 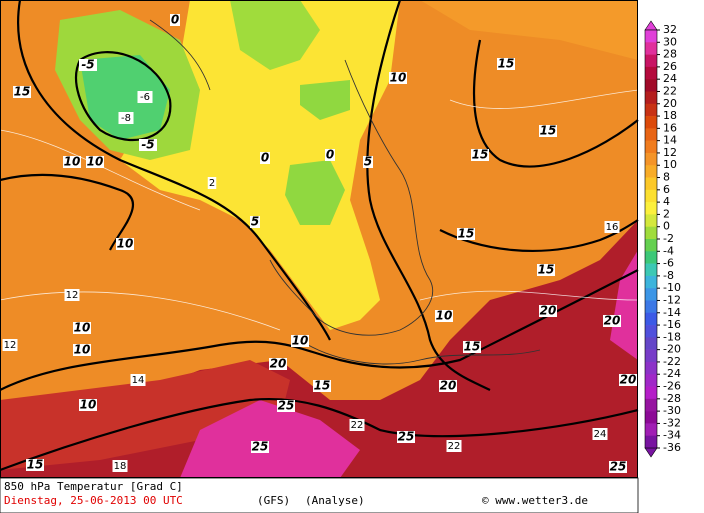 I want to click on contour-label: 2, so click(x=212, y=183).